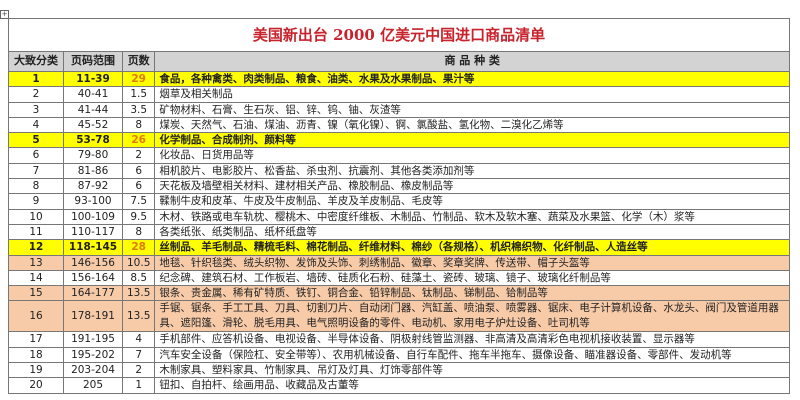 Image resolution: width=800 pixels, height=400 pixels. Describe the element at coordinates (472, 186) in the screenshot. I see `goods-cell: 天花板及墙壁相关材料、建材相关产品、橡胶制品、橡皮制品等` at that location.